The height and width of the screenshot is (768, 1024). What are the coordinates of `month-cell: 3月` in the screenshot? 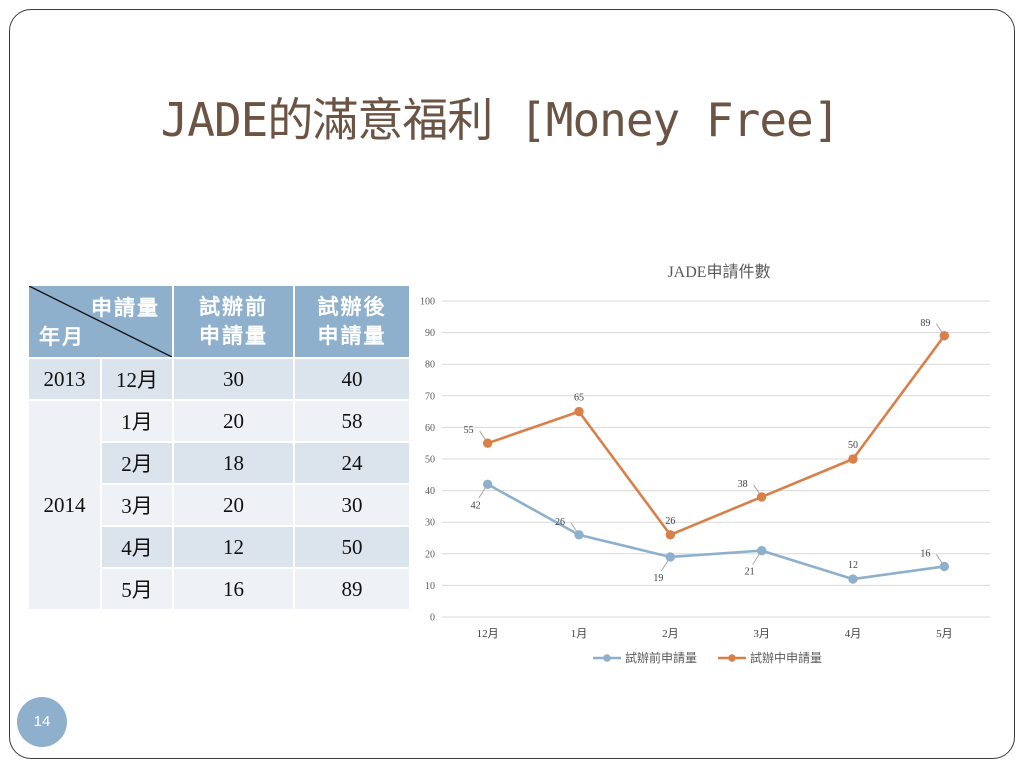 It's located at (137, 504).